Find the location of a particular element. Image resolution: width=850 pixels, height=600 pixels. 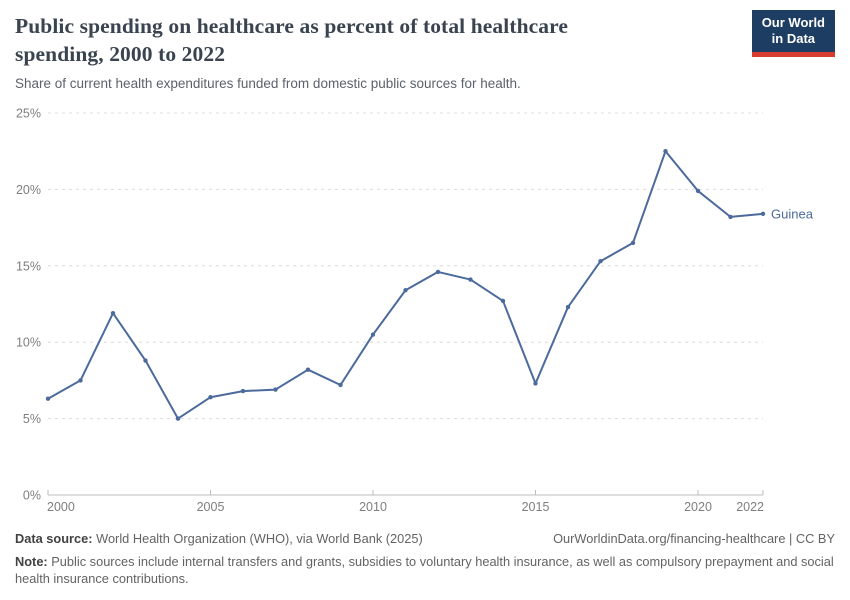

logo-line-1: Our World is located at coordinates (793, 22).